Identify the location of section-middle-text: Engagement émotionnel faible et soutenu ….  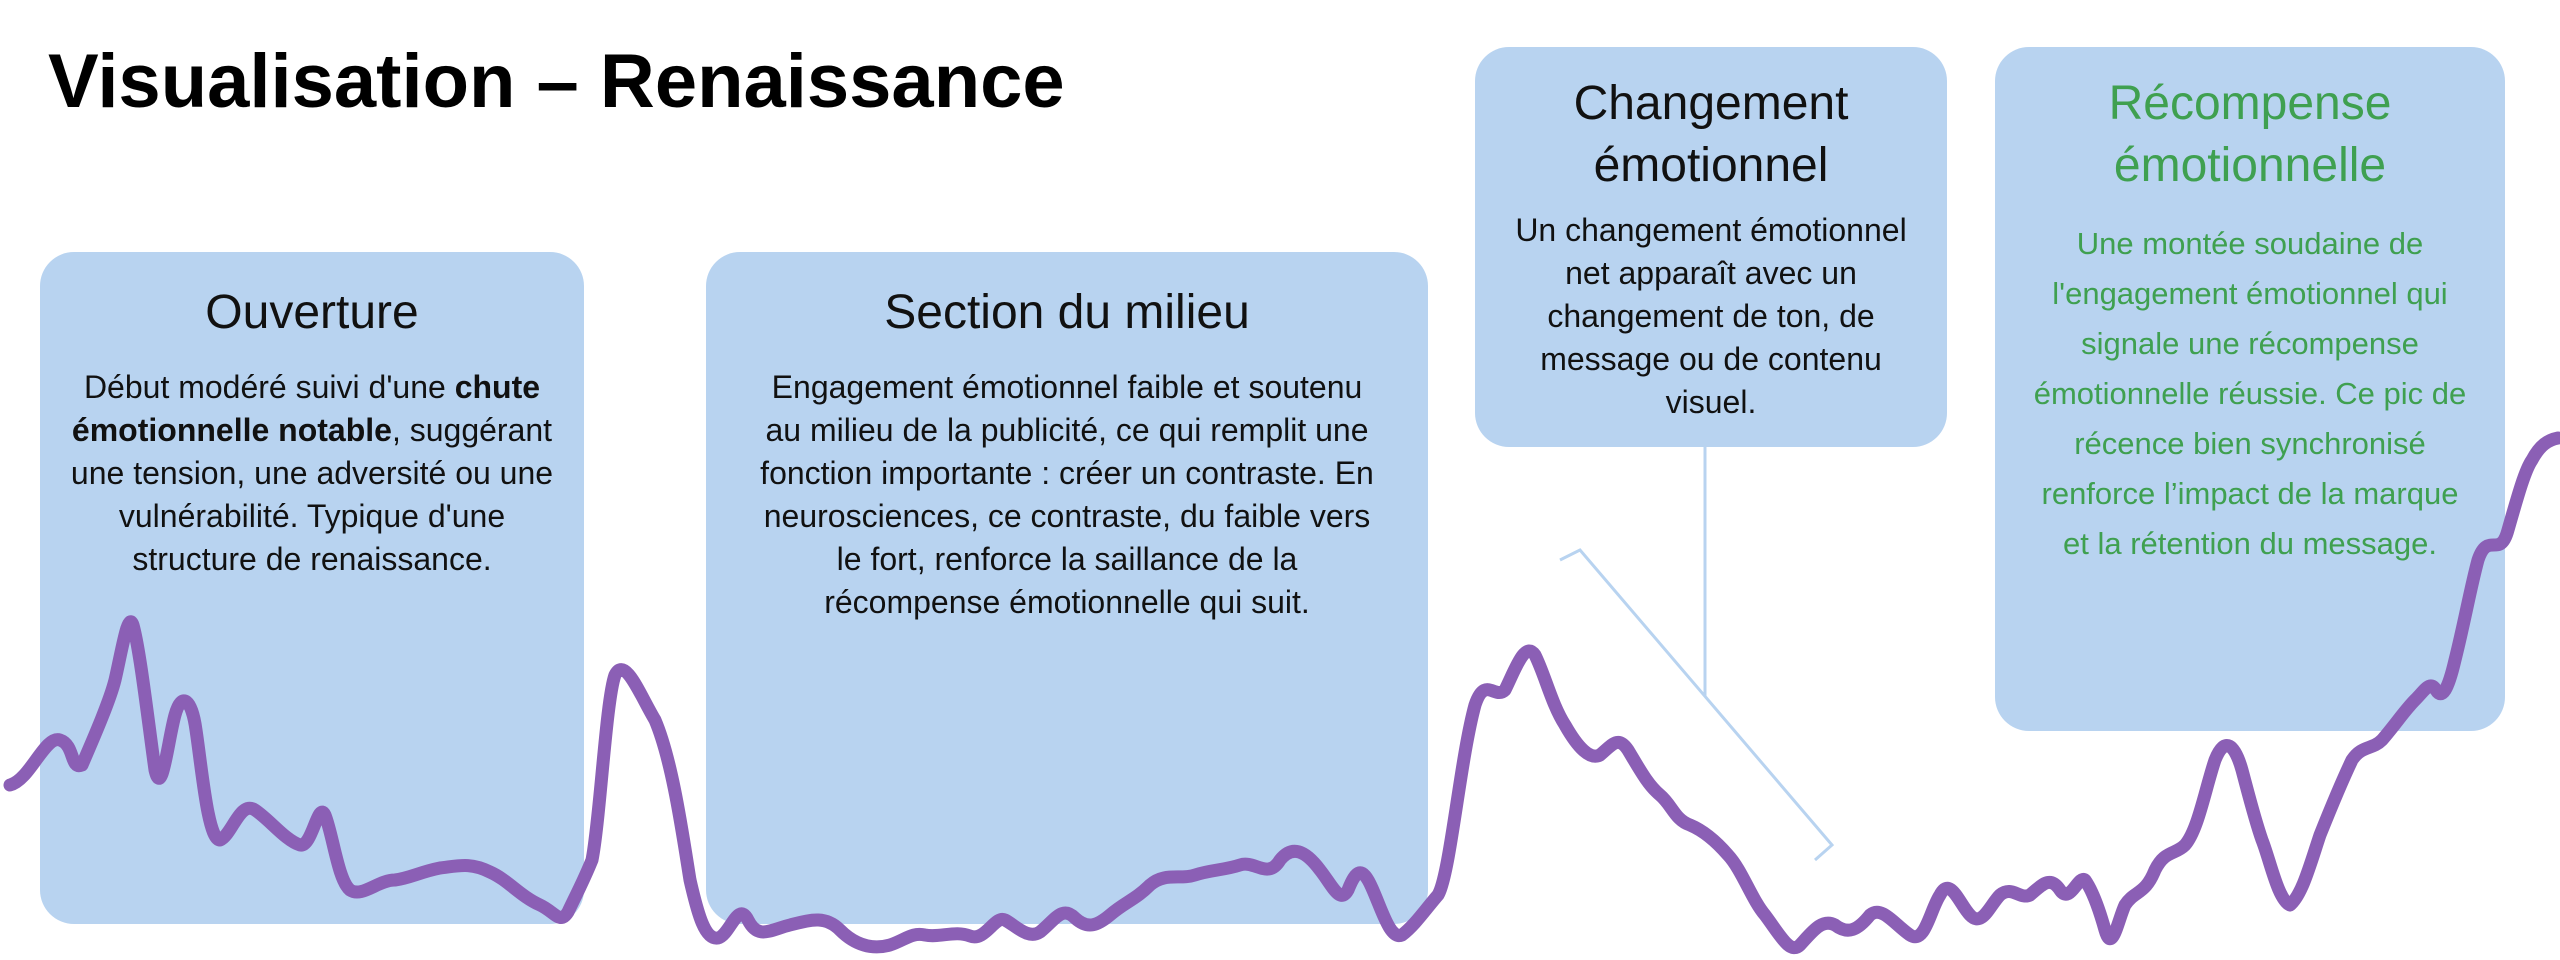
(1067, 494).